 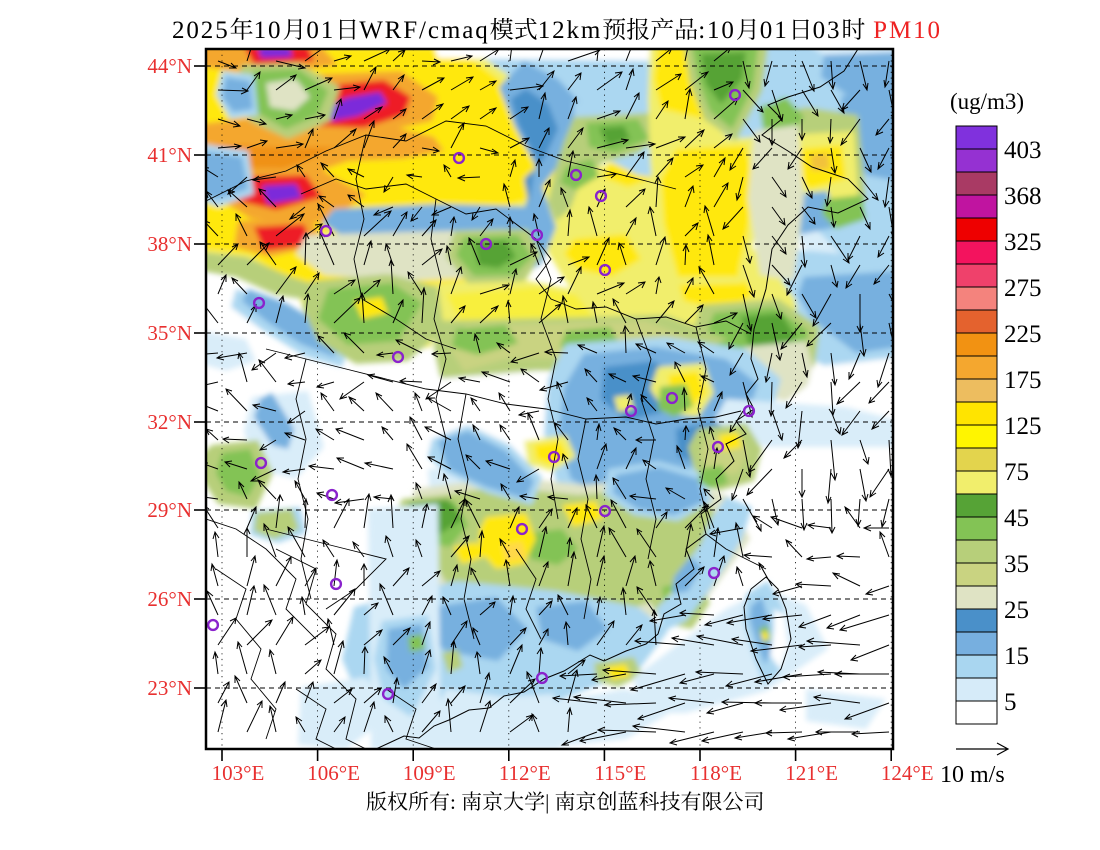 What do you see at coordinates (1016, 518) in the screenshot?
I see `svg-text: 45` at bounding box center [1016, 518].